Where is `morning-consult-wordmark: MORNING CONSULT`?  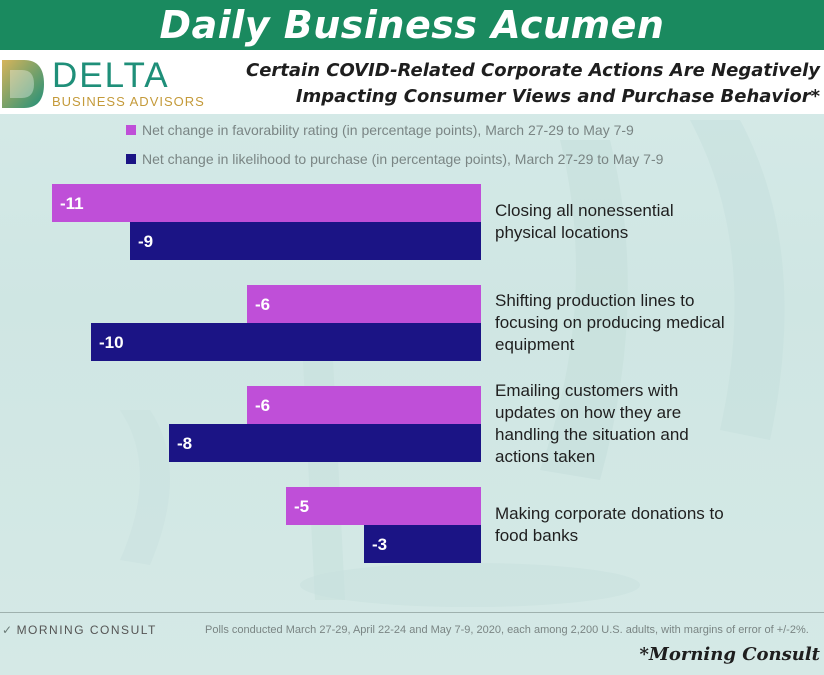
morning-consult-wordmark: MORNING CONSULT is located at coordinates (86, 630).